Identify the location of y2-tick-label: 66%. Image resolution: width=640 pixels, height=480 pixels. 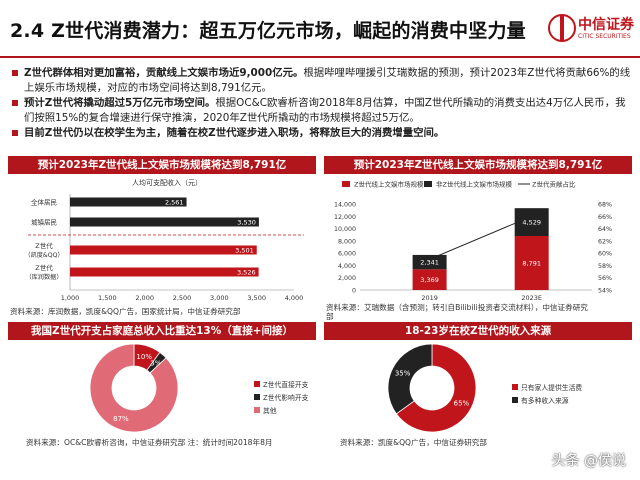
(605, 217).